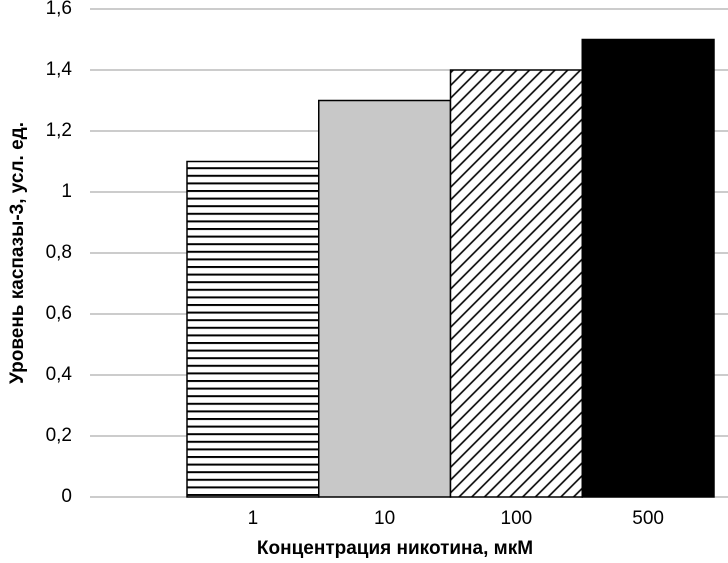 This screenshot has width=728, height=563. I want to click on x-axis-title: Концентрация никотина, мкМ, so click(395, 548).